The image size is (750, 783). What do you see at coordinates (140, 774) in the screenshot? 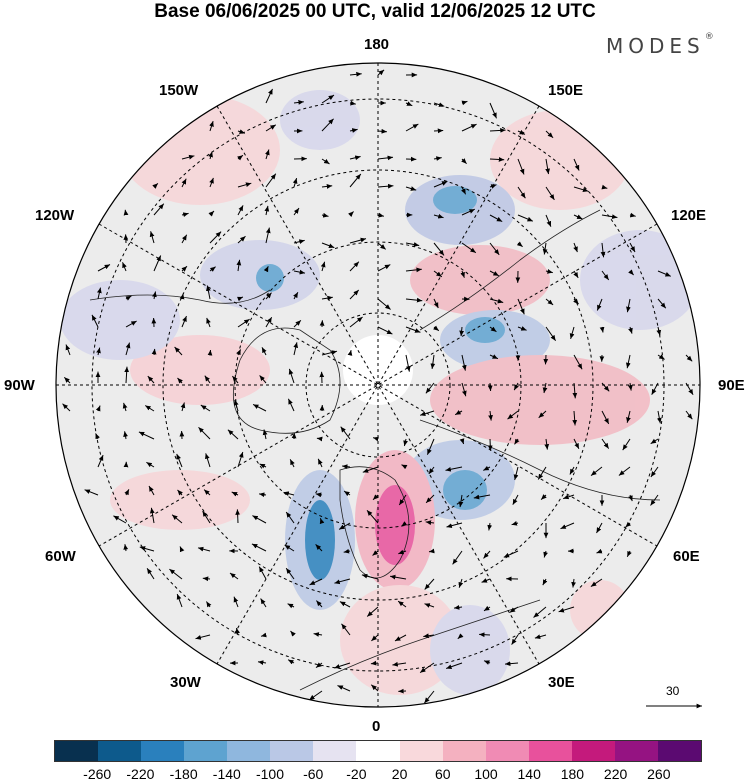
I see `colorbar-tick-label: -220` at bounding box center [140, 774].